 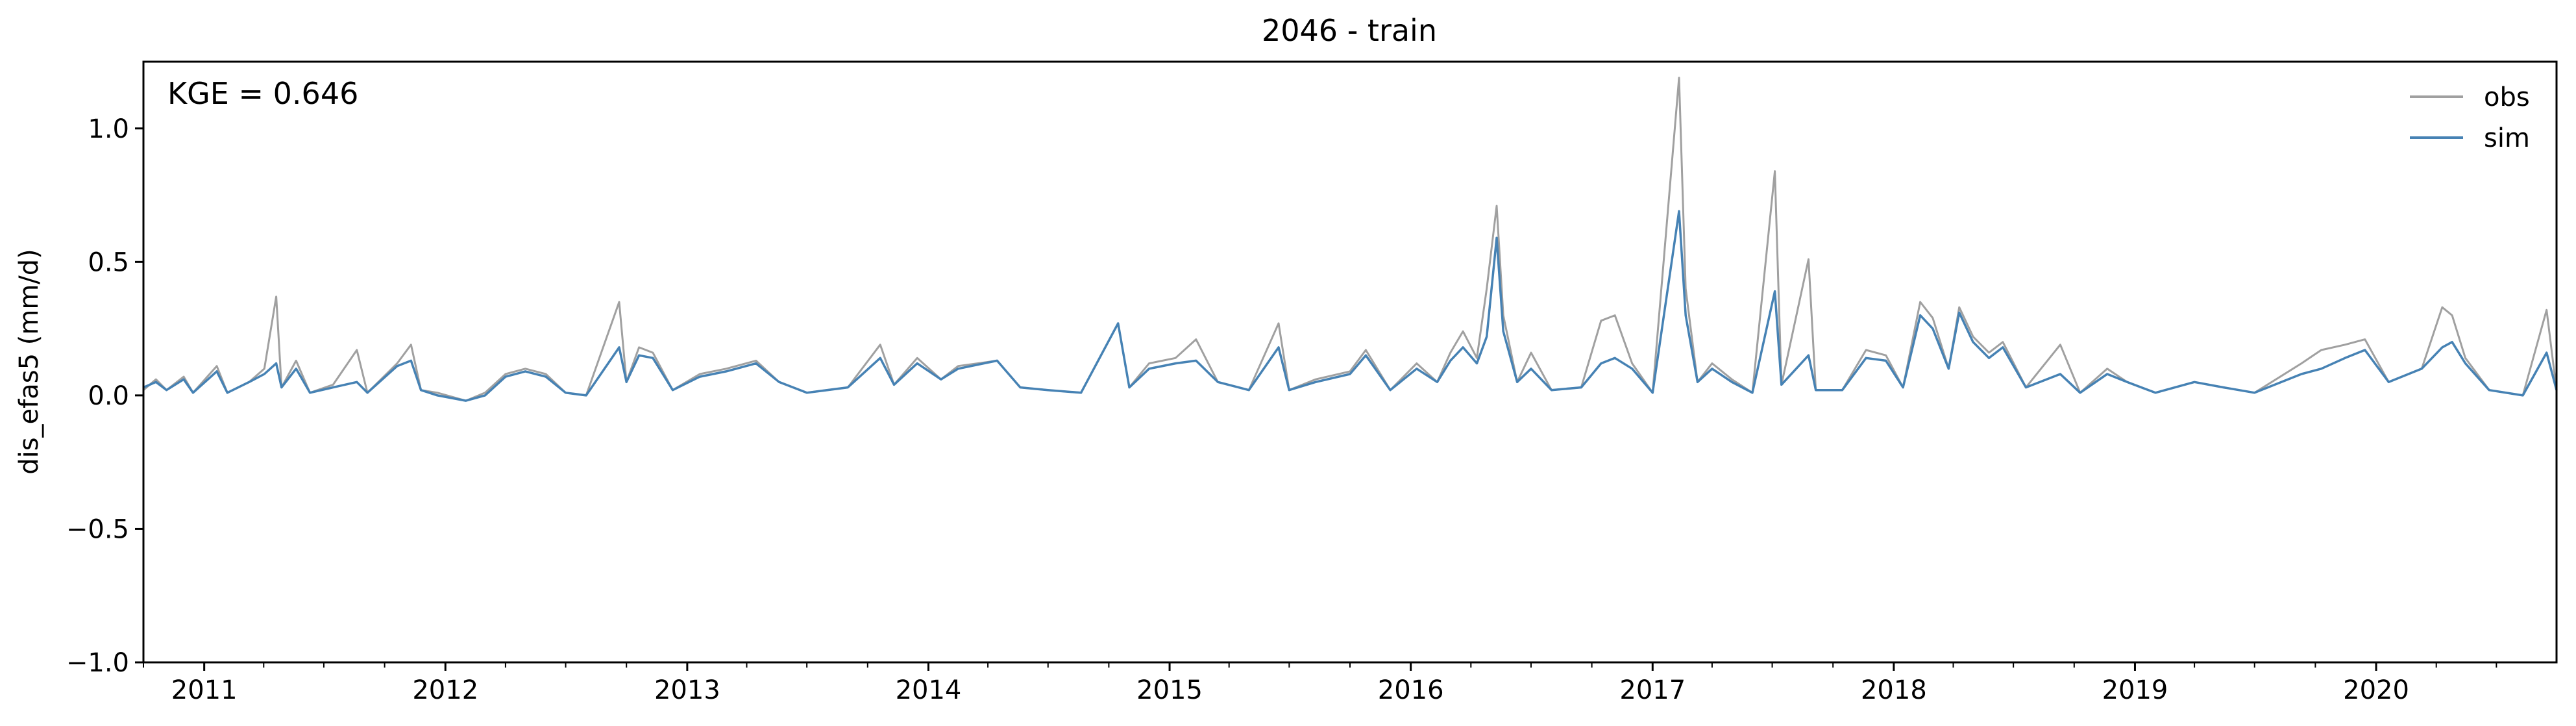 I want to click on x-axis: 2011 2012 2013 2014 2015 2016 2017 2018 2019 2020, so click(x=1320, y=683).